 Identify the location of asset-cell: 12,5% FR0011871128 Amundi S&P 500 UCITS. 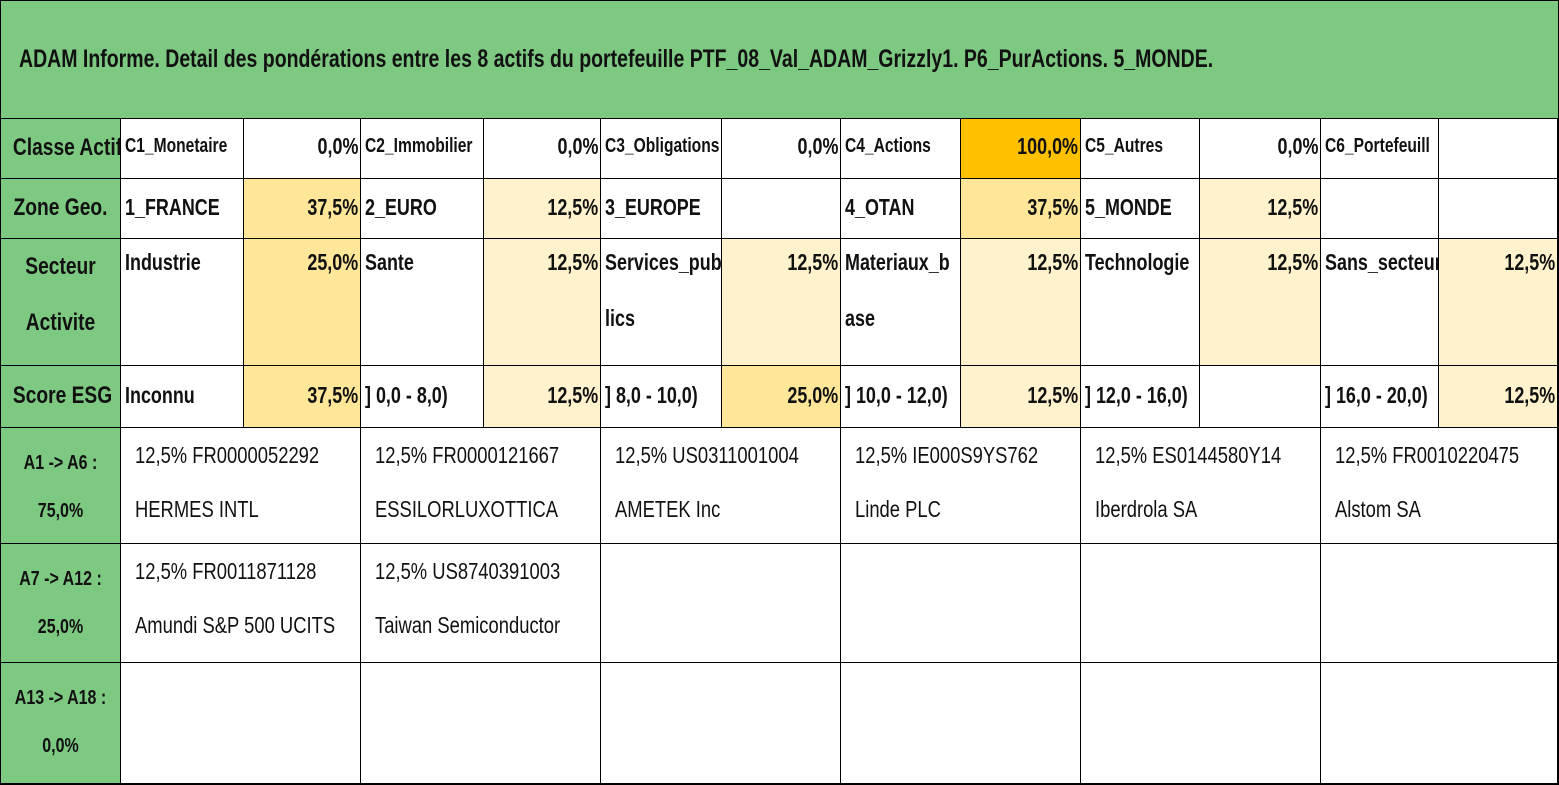
(241, 603).